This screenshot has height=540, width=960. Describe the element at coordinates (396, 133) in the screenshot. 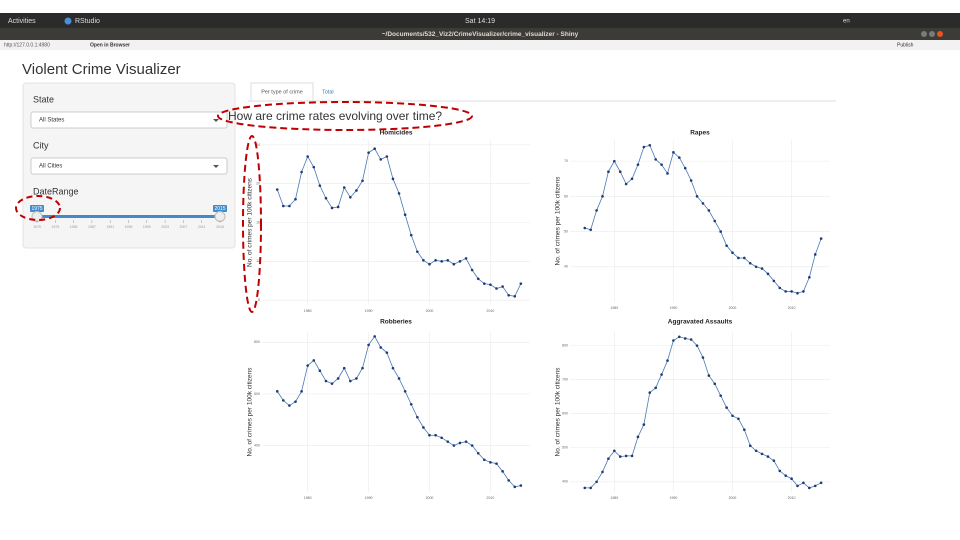

I see `chart-title: Homicides` at that location.